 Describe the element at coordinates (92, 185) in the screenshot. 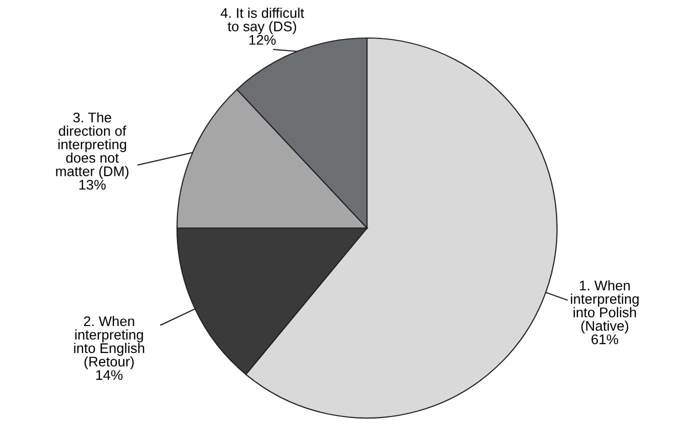

I see `data-label: 13%` at that location.